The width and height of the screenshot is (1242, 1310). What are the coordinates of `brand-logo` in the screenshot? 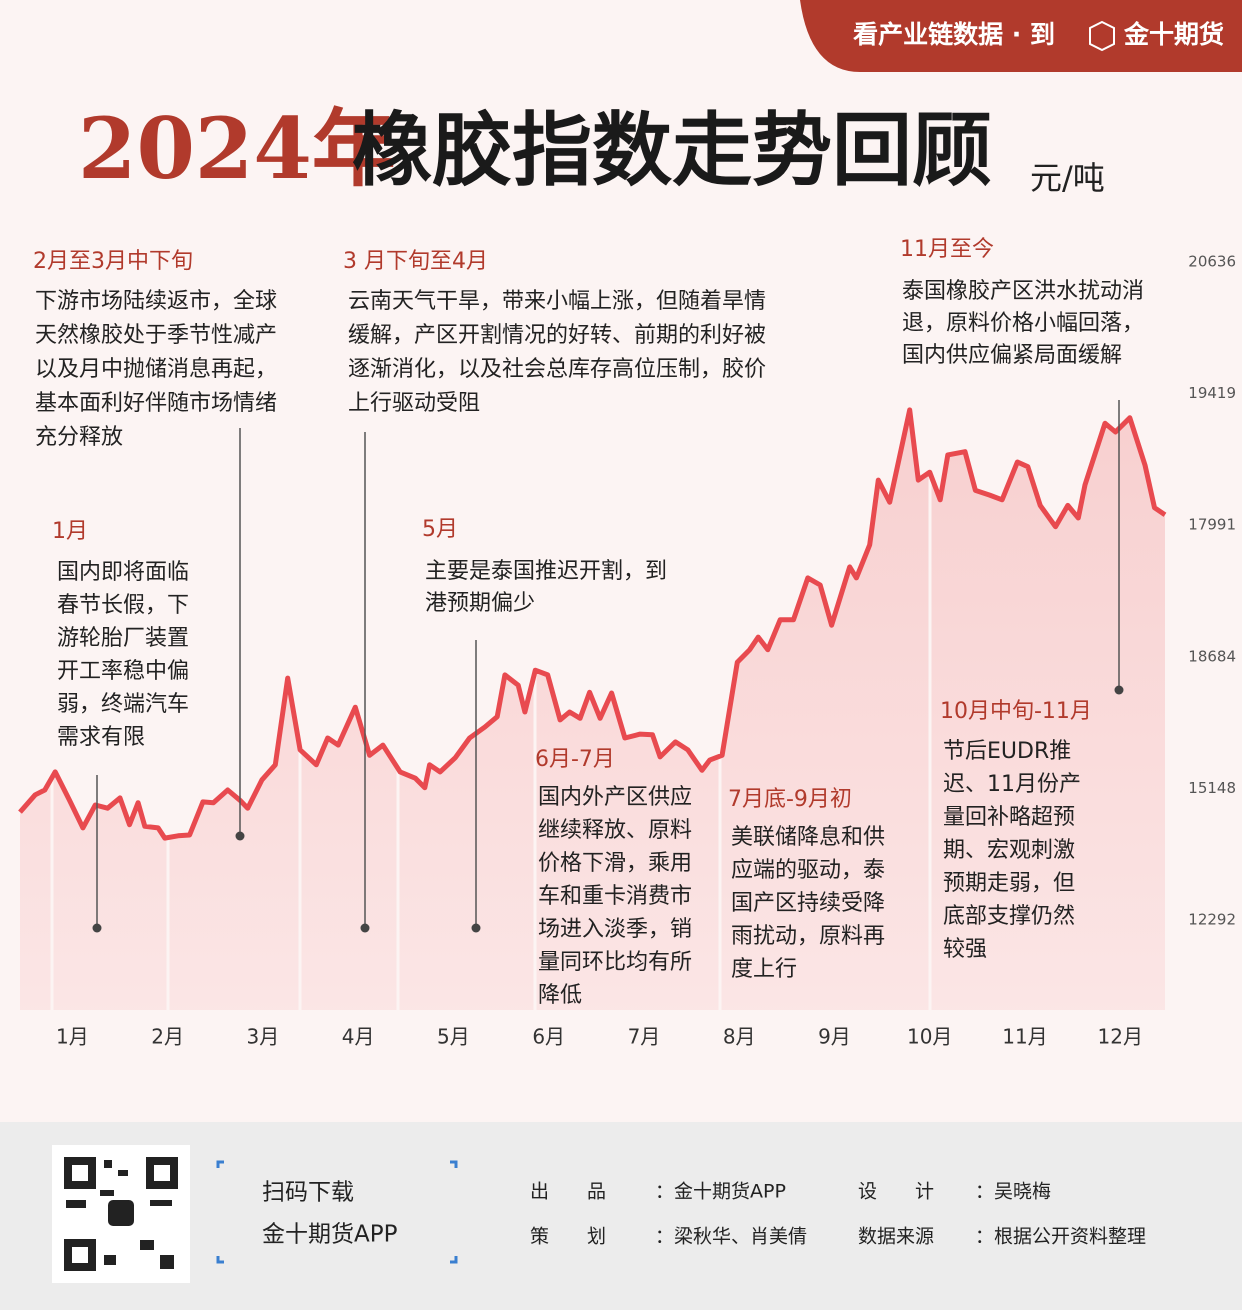 It's located at (1102, 36).